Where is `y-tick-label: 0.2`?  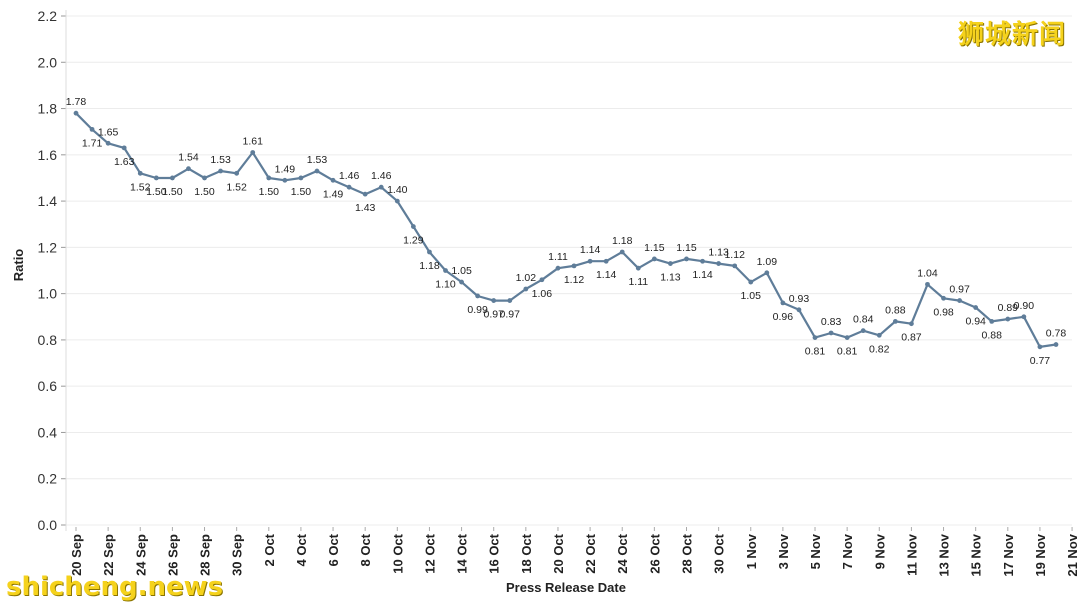 y-tick-label: 0.2 is located at coordinates (48, 479).